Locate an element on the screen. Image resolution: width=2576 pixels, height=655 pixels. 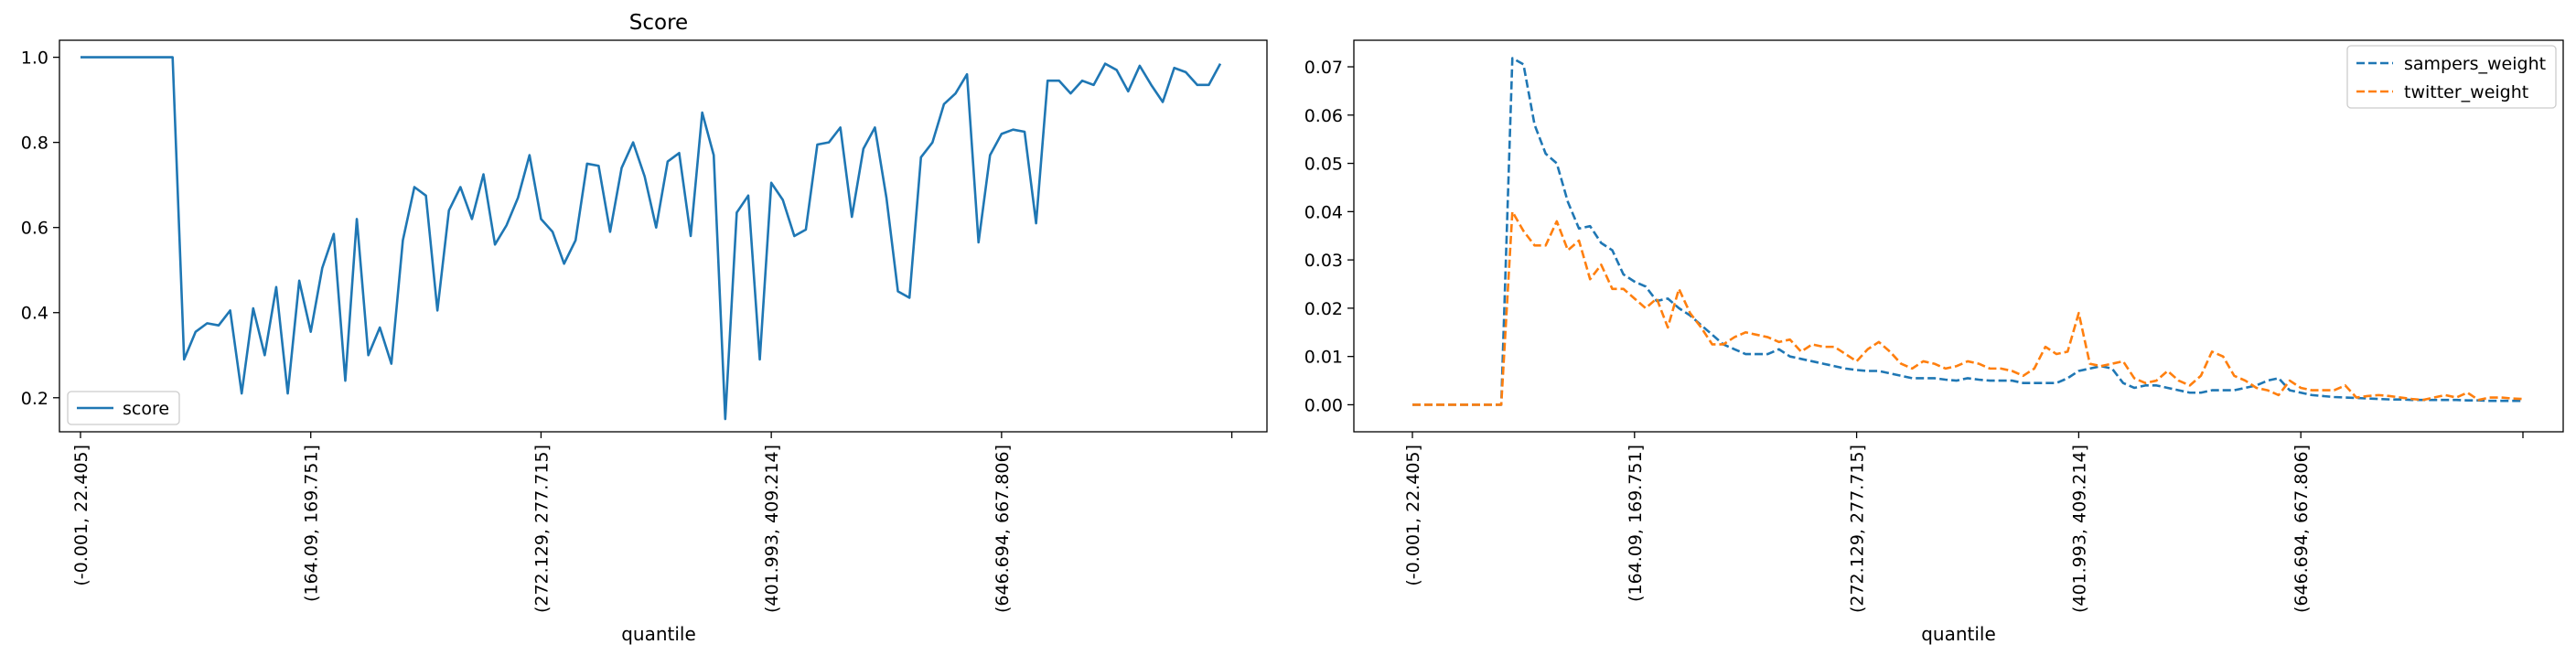
y-axis: 0.2 0.4 0.6 0.8 1.0 is located at coordinates (40, 228).